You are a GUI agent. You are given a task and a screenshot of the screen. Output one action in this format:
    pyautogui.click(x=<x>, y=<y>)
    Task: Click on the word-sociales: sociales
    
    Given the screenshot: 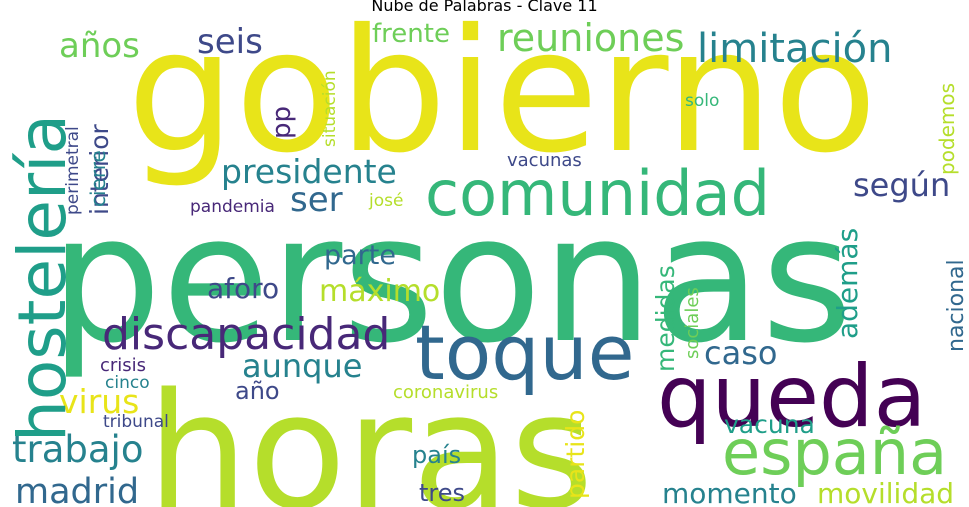 What is the action you would take?
    pyautogui.click(x=692, y=323)
    